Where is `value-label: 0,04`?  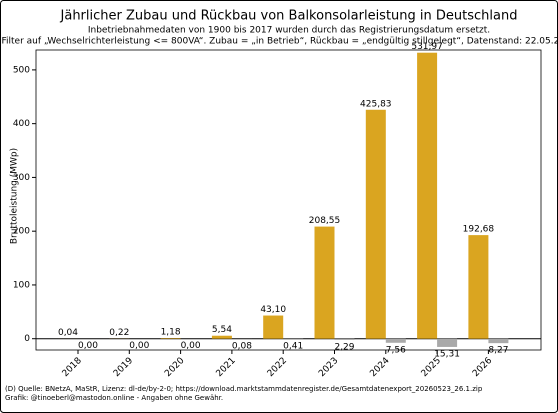
value-label: 0,04 is located at coordinates (68, 333).